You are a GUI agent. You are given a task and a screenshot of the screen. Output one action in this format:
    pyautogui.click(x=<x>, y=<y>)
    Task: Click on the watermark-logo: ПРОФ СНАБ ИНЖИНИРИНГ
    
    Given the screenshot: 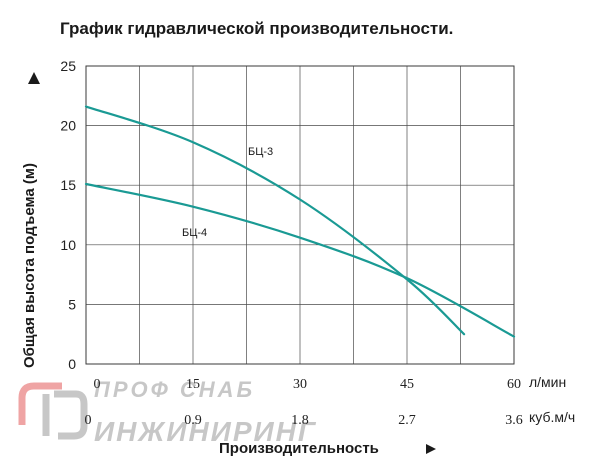 What is the action you would take?
    pyautogui.click(x=167, y=412)
    